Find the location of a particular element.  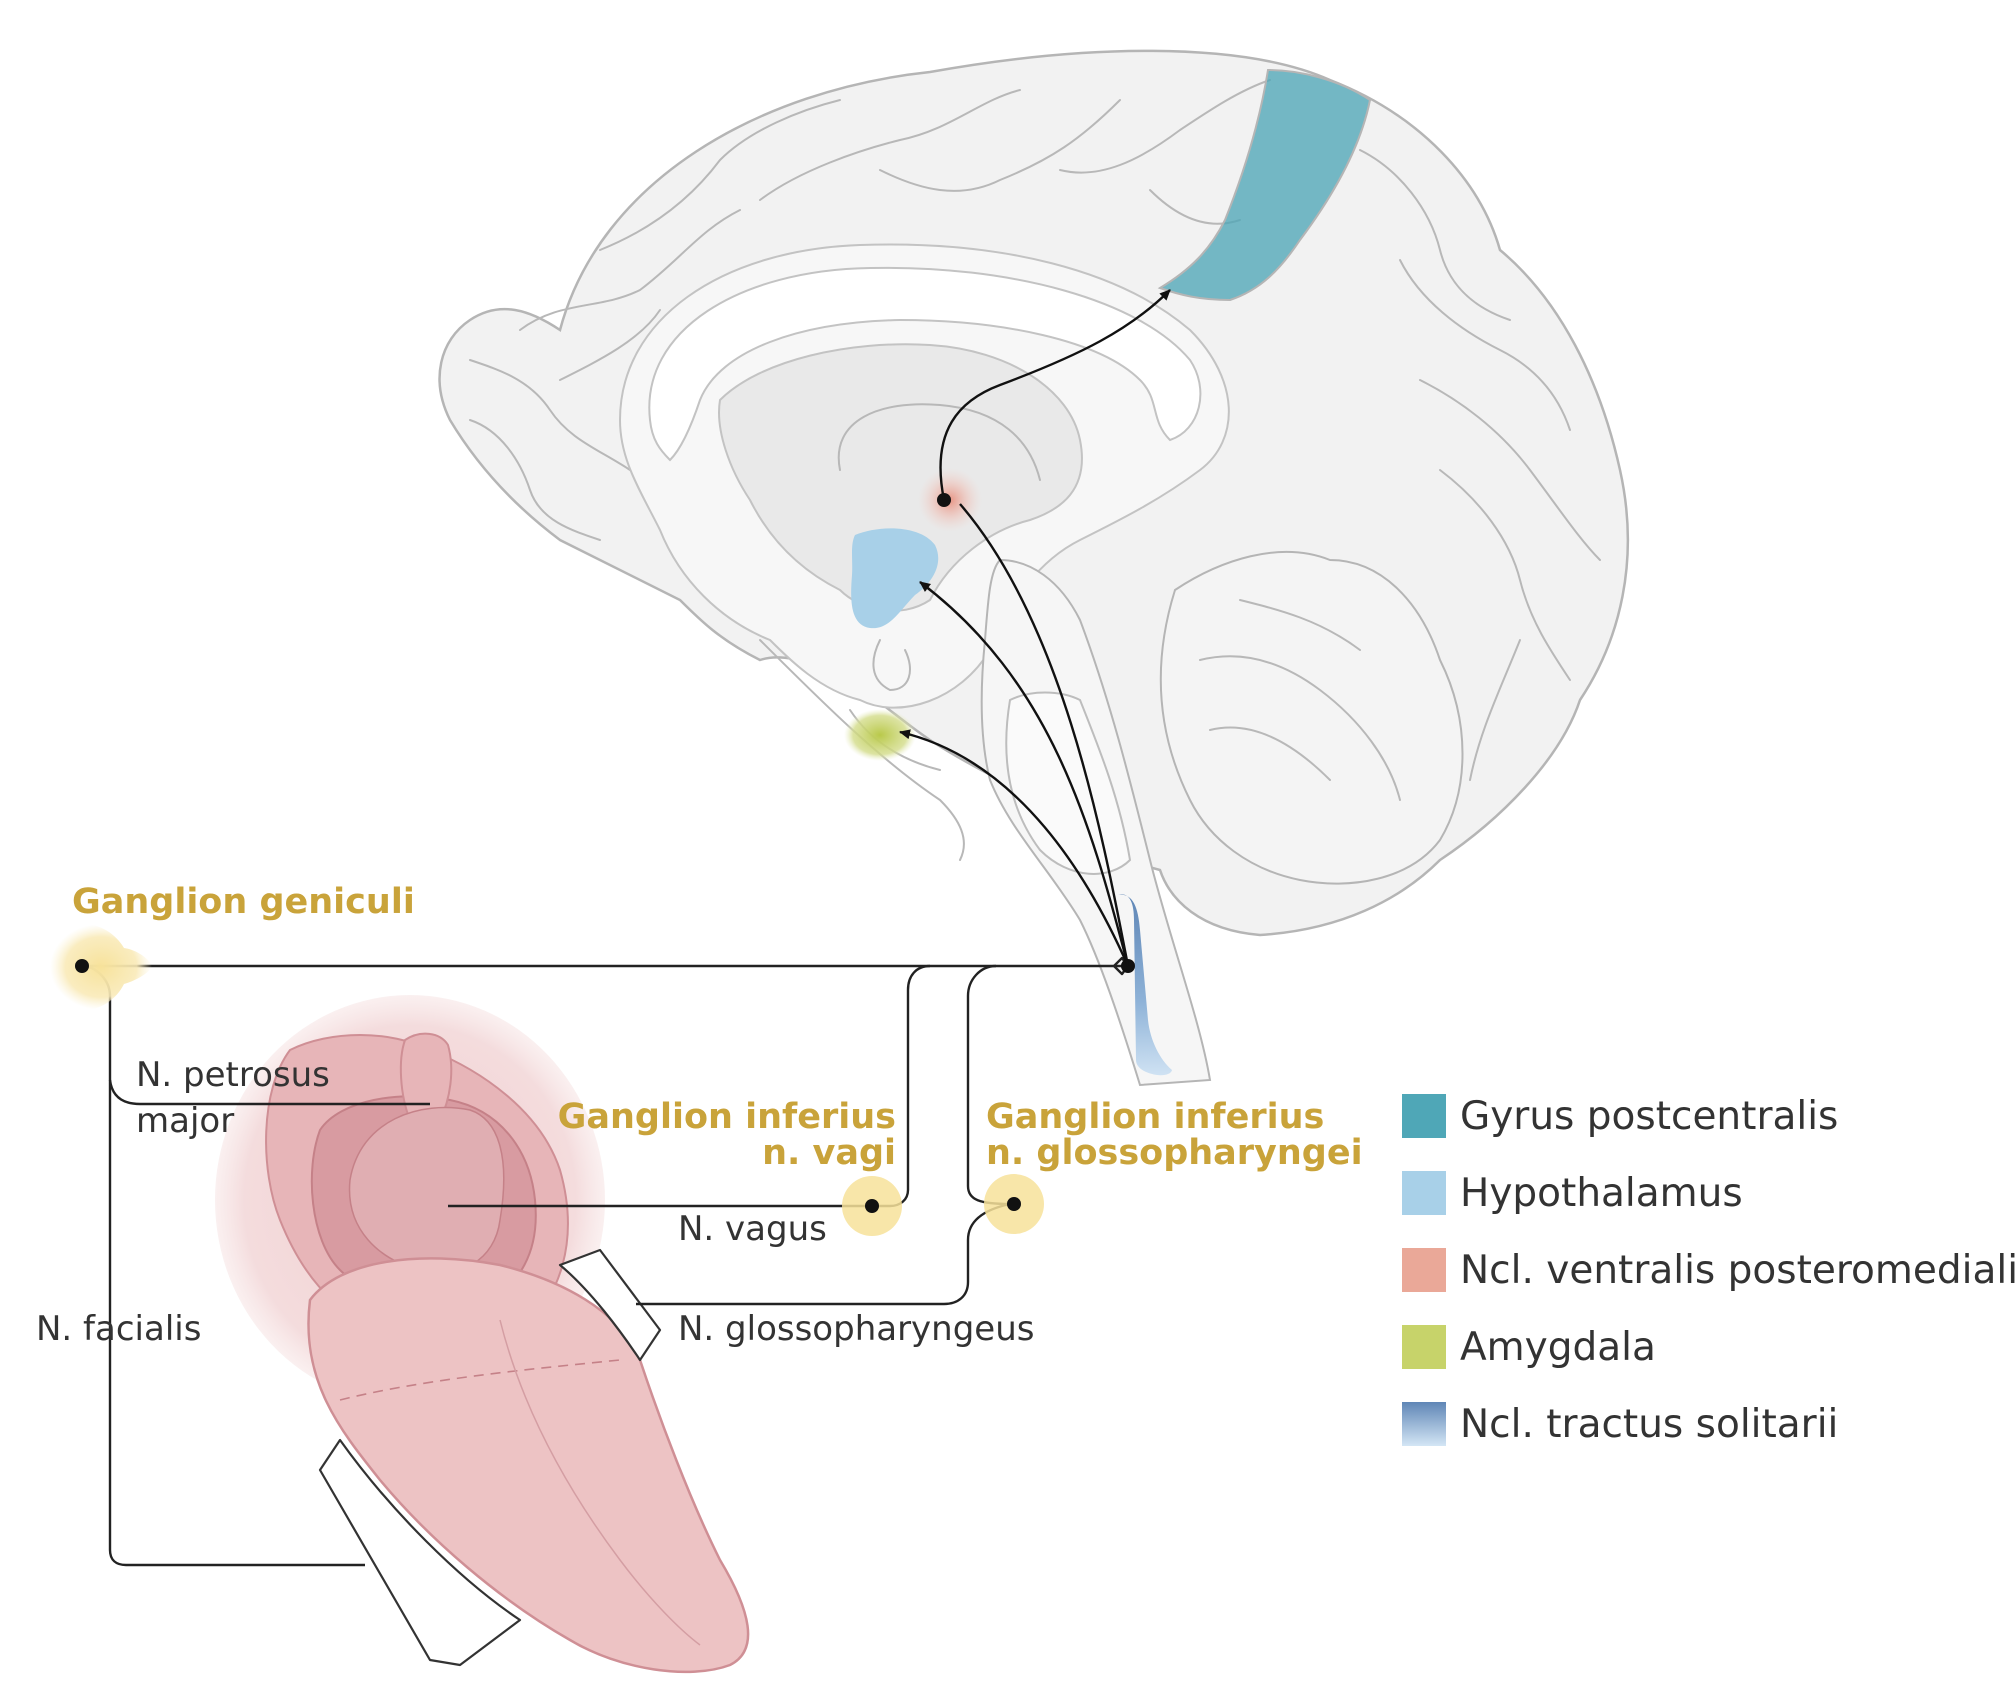

label-ganglion-inferius-glosso-2: n. glossopharyngei is located at coordinates (1174, 1153).